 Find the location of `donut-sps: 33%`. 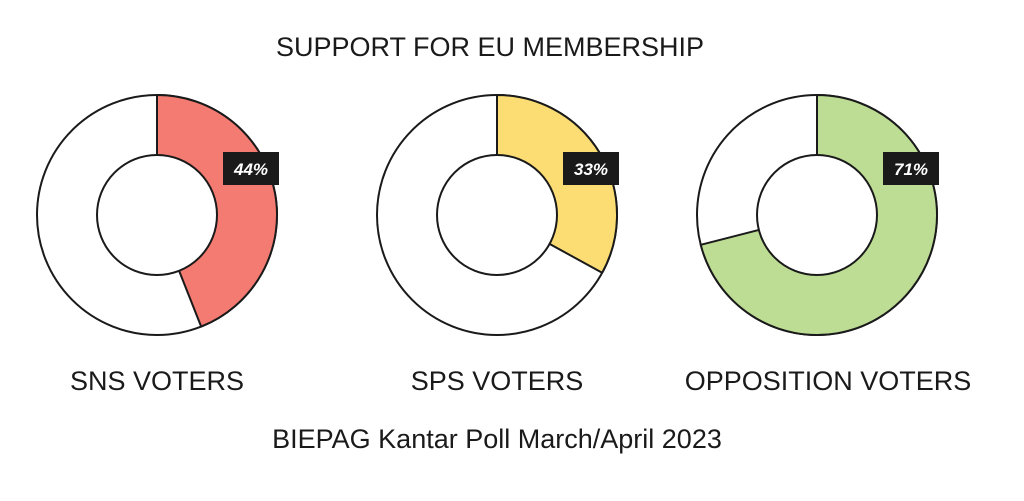

donut-sps: 33% is located at coordinates (497, 215).